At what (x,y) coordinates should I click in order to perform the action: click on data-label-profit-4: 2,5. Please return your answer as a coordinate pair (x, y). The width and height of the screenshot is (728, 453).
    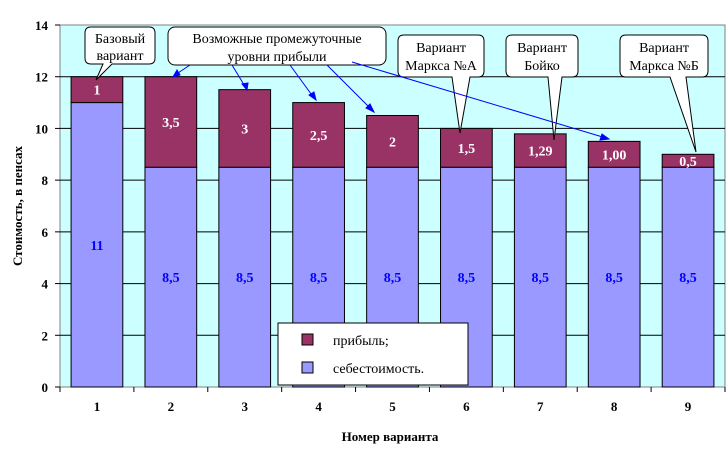
    Looking at the image, I should click on (319, 136).